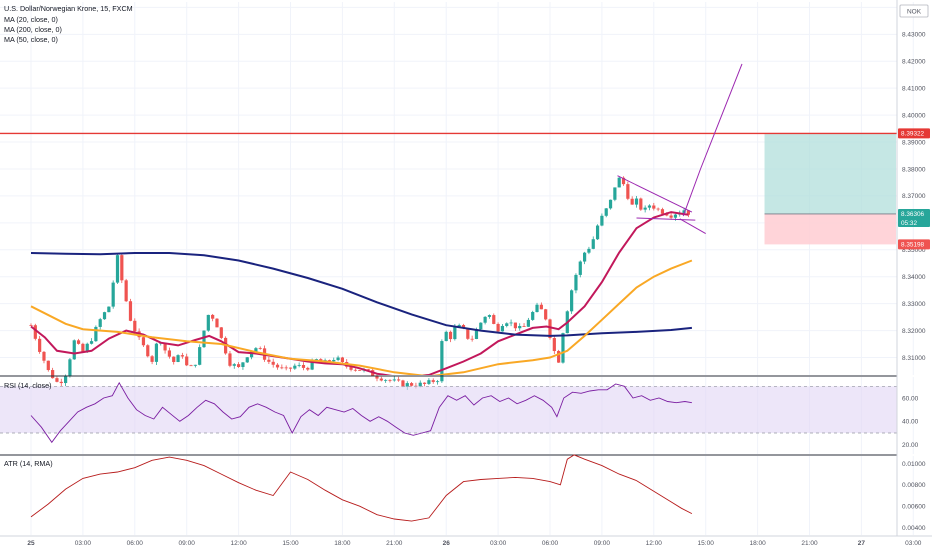 Image resolution: width=932 pixels, height=550 pixels. What do you see at coordinates (712, 140) in the screenshot?
I see `breakout-projection-line` at bounding box center [712, 140].